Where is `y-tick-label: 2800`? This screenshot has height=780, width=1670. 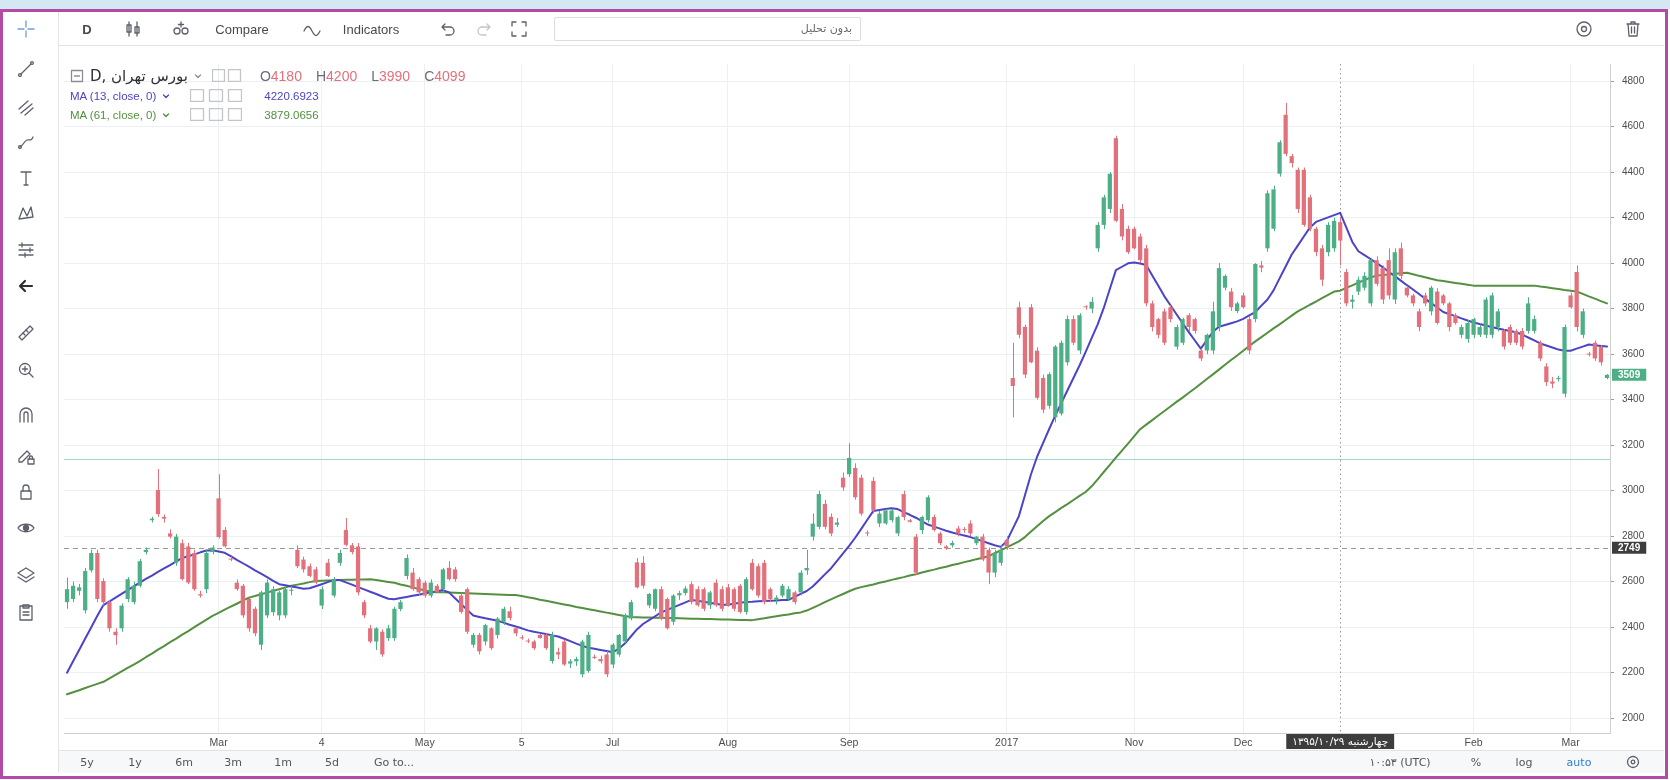
y-tick-label: 2800 is located at coordinates (1633, 535).